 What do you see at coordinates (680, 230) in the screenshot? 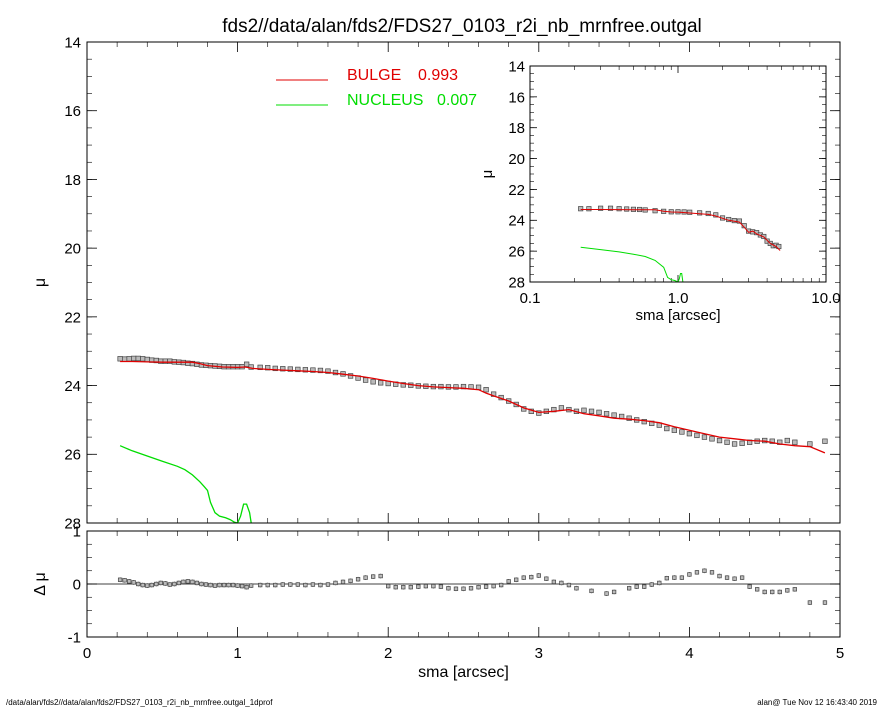
I see `series-line-bulge` at bounding box center [680, 230].